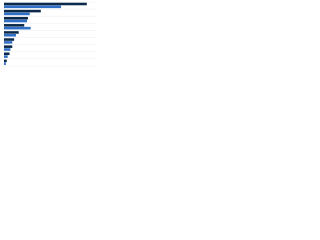 The height and width of the screenshot is (240, 320). Describe the element at coordinates (50, 34) in the screenshot. I see `chart` at that location.